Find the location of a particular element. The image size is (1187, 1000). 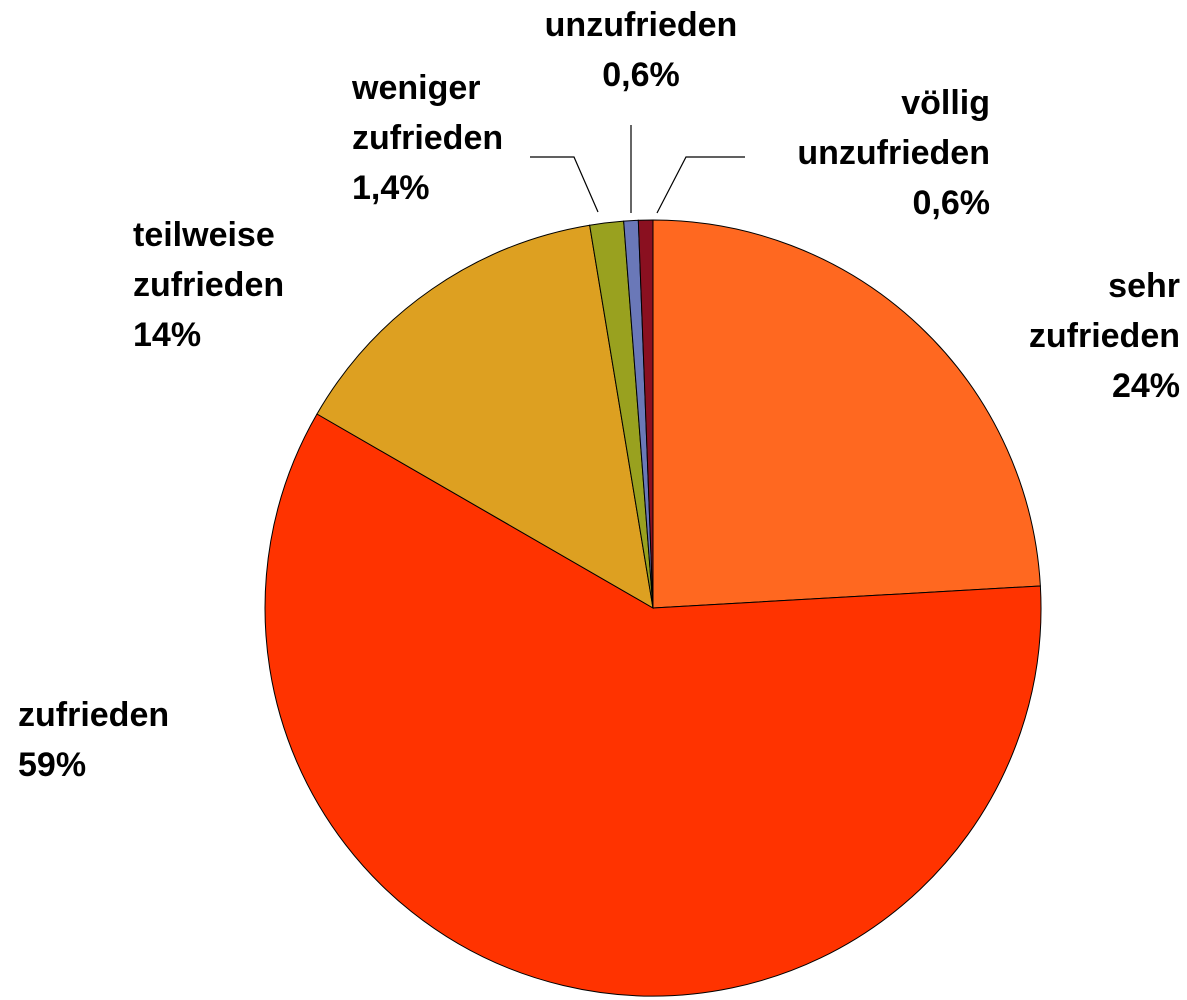

value-label: 14% is located at coordinates (167, 335).